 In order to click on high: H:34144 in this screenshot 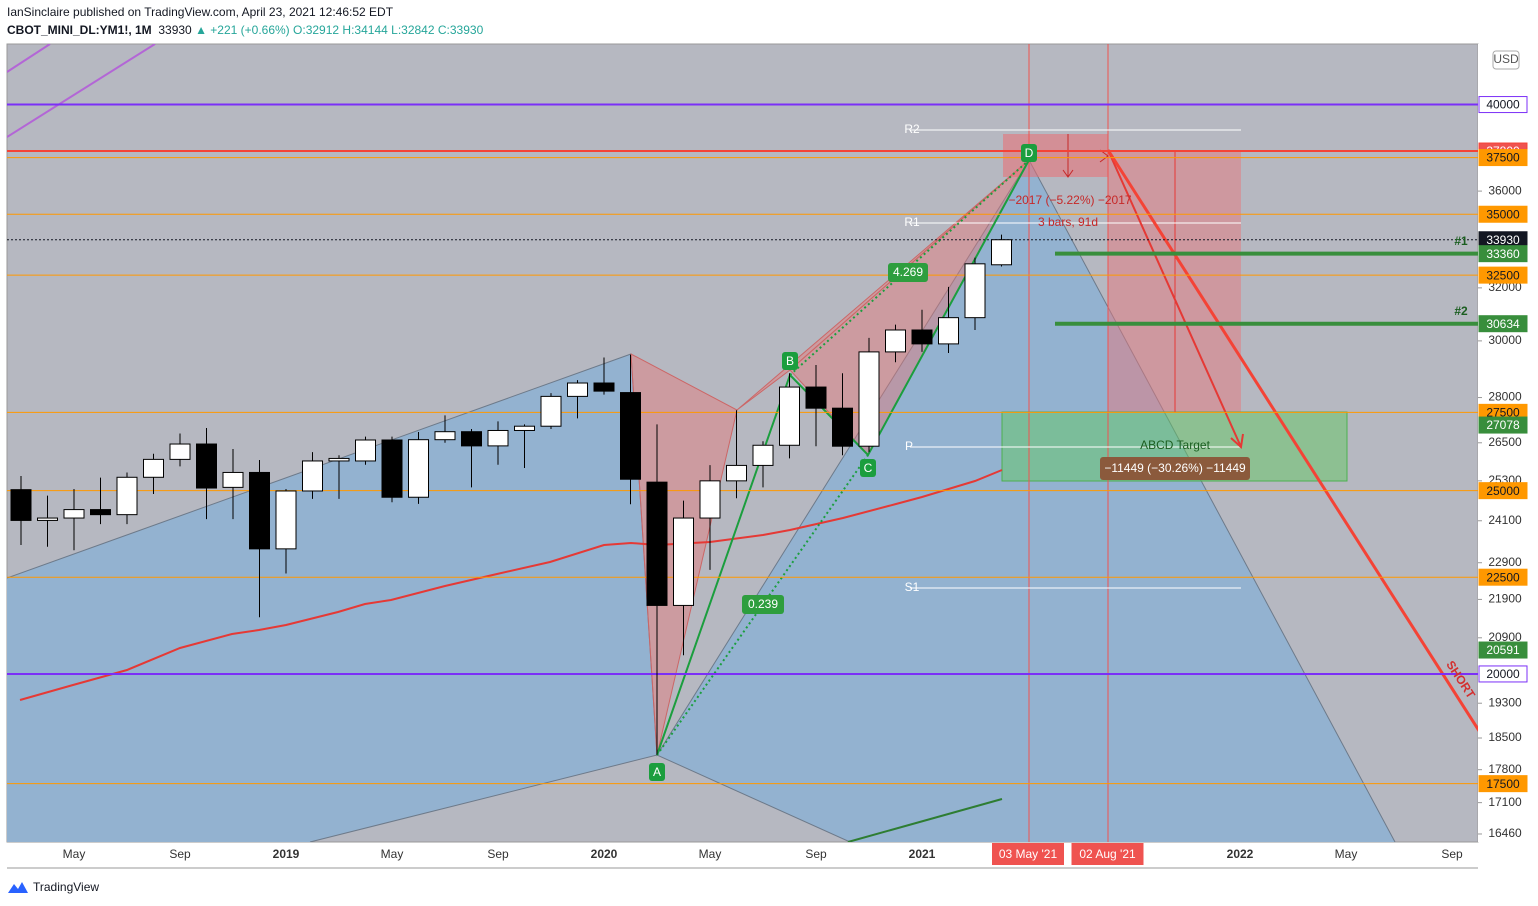, I will do `click(365, 30)`.